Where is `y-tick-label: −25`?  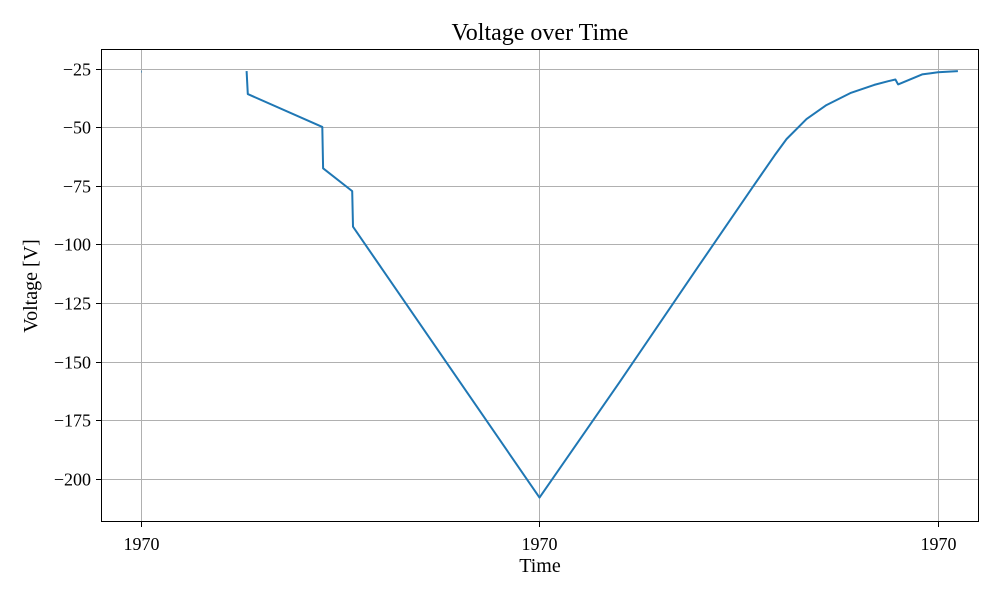
y-tick-label: −25 is located at coordinates (77, 70).